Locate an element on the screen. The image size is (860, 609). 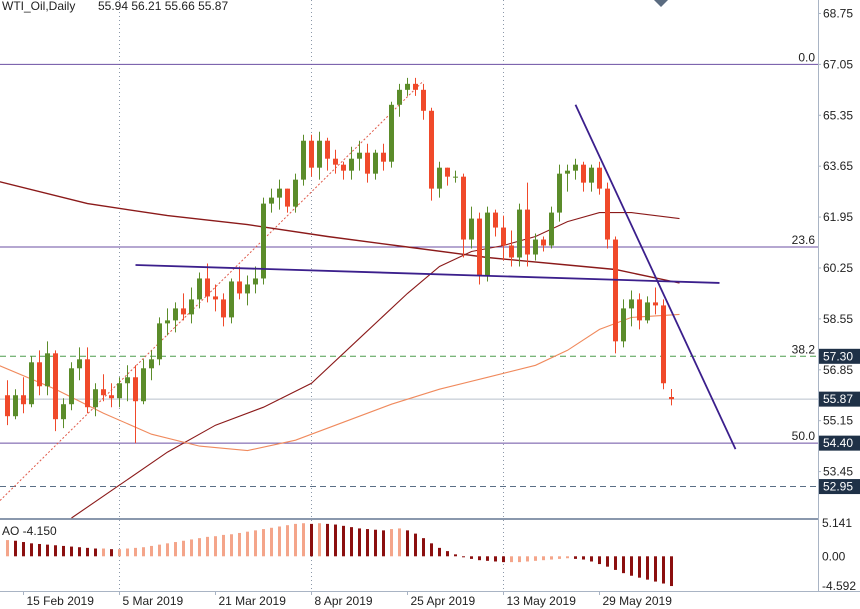
time-tick-label: 15 Feb 2019 is located at coordinates (61, 601).